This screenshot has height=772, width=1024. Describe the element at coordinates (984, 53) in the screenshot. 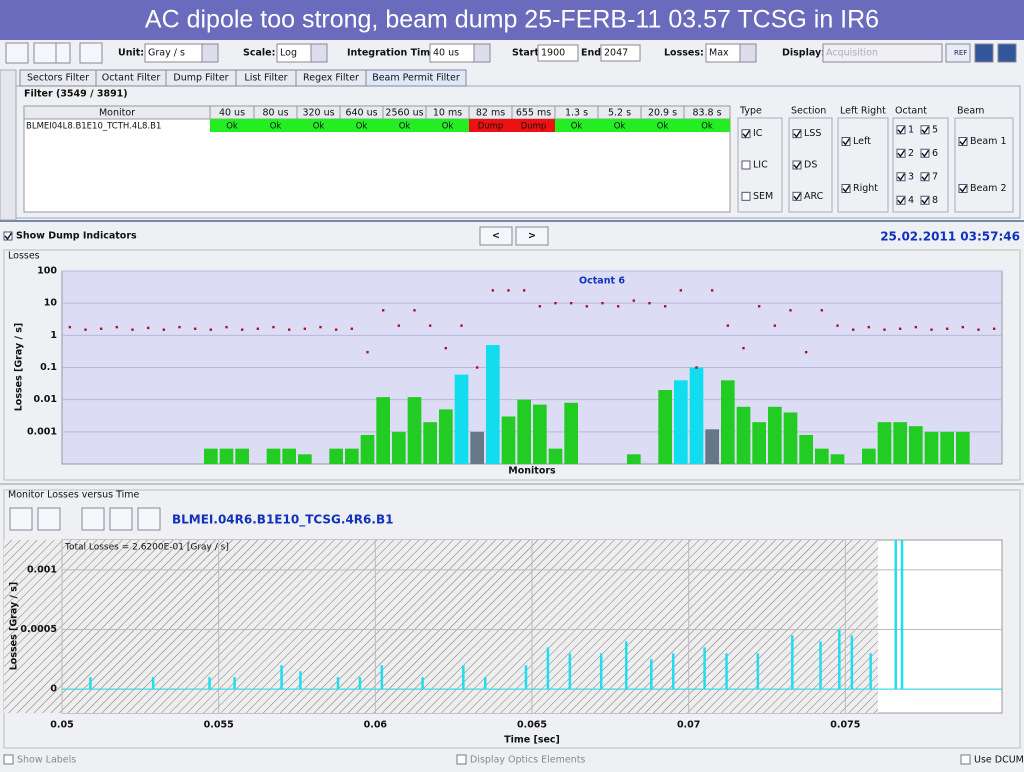

I see `save-button` at that location.